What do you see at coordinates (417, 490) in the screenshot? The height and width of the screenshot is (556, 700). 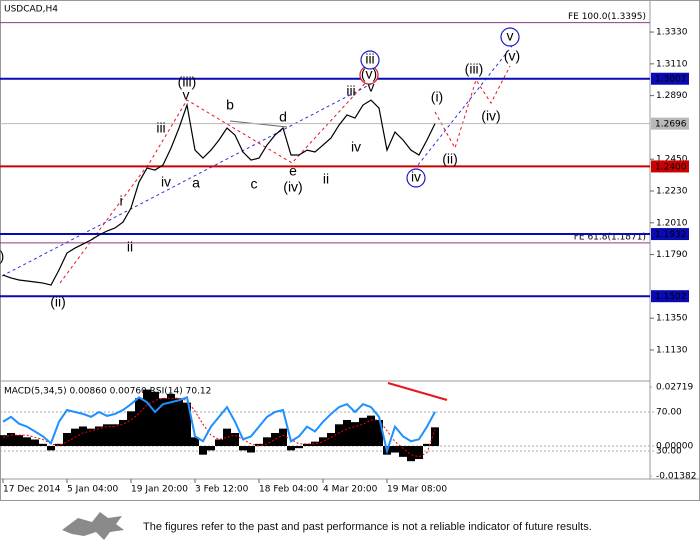 I see `x-tick-label: 19 Mar 08:00` at bounding box center [417, 490].